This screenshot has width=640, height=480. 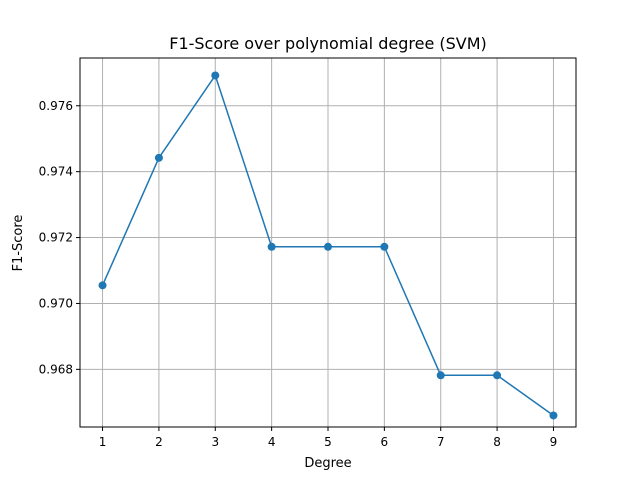 What do you see at coordinates (56, 106) in the screenshot?
I see `y-tick-label: 0.976` at bounding box center [56, 106].